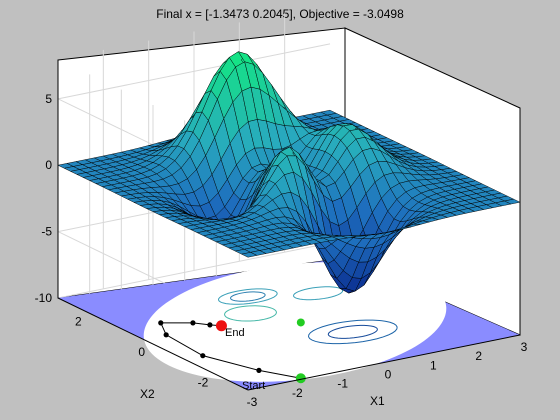 The height and width of the screenshot is (420, 560). What do you see at coordinates (253, 386) in the screenshot?
I see `start-label: Start` at bounding box center [253, 386].